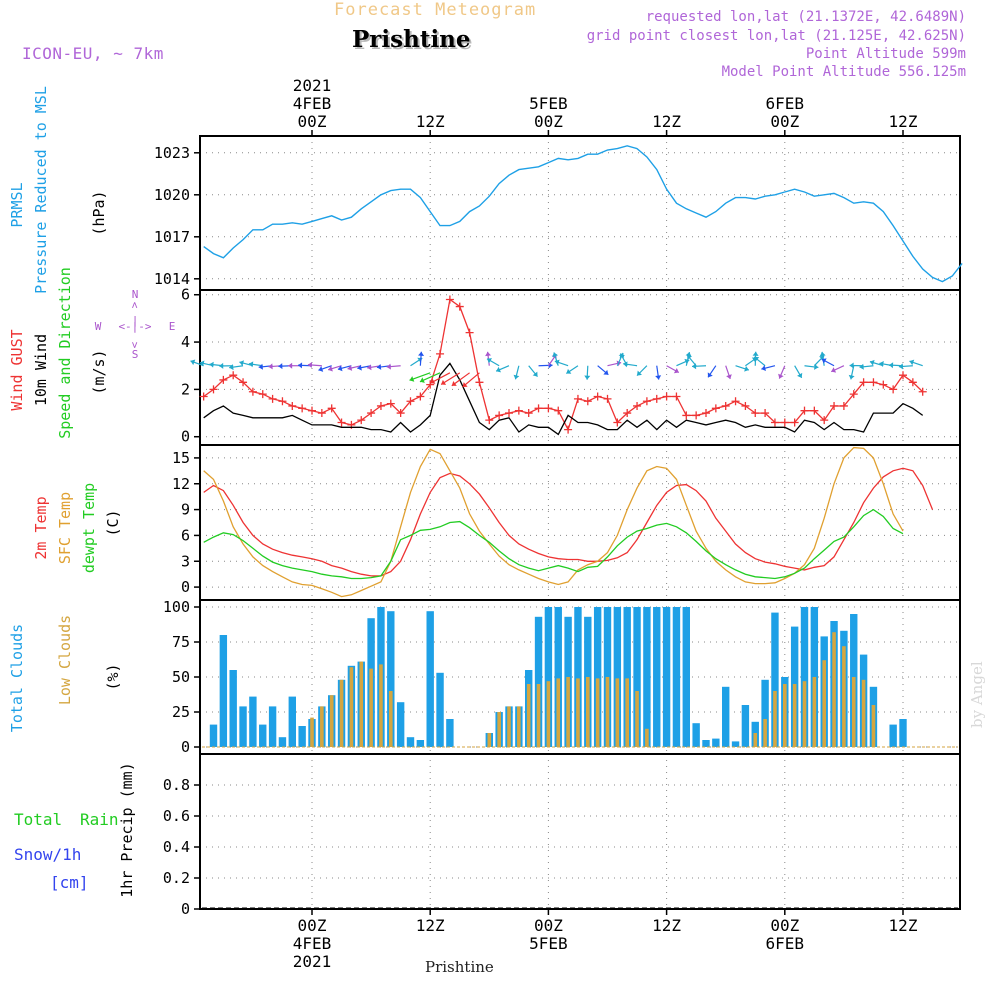 The image size is (1000, 1000). Describe the element at coordinates (185, 295) in the screenshot. I see `y-tick-label: 6` at that location.